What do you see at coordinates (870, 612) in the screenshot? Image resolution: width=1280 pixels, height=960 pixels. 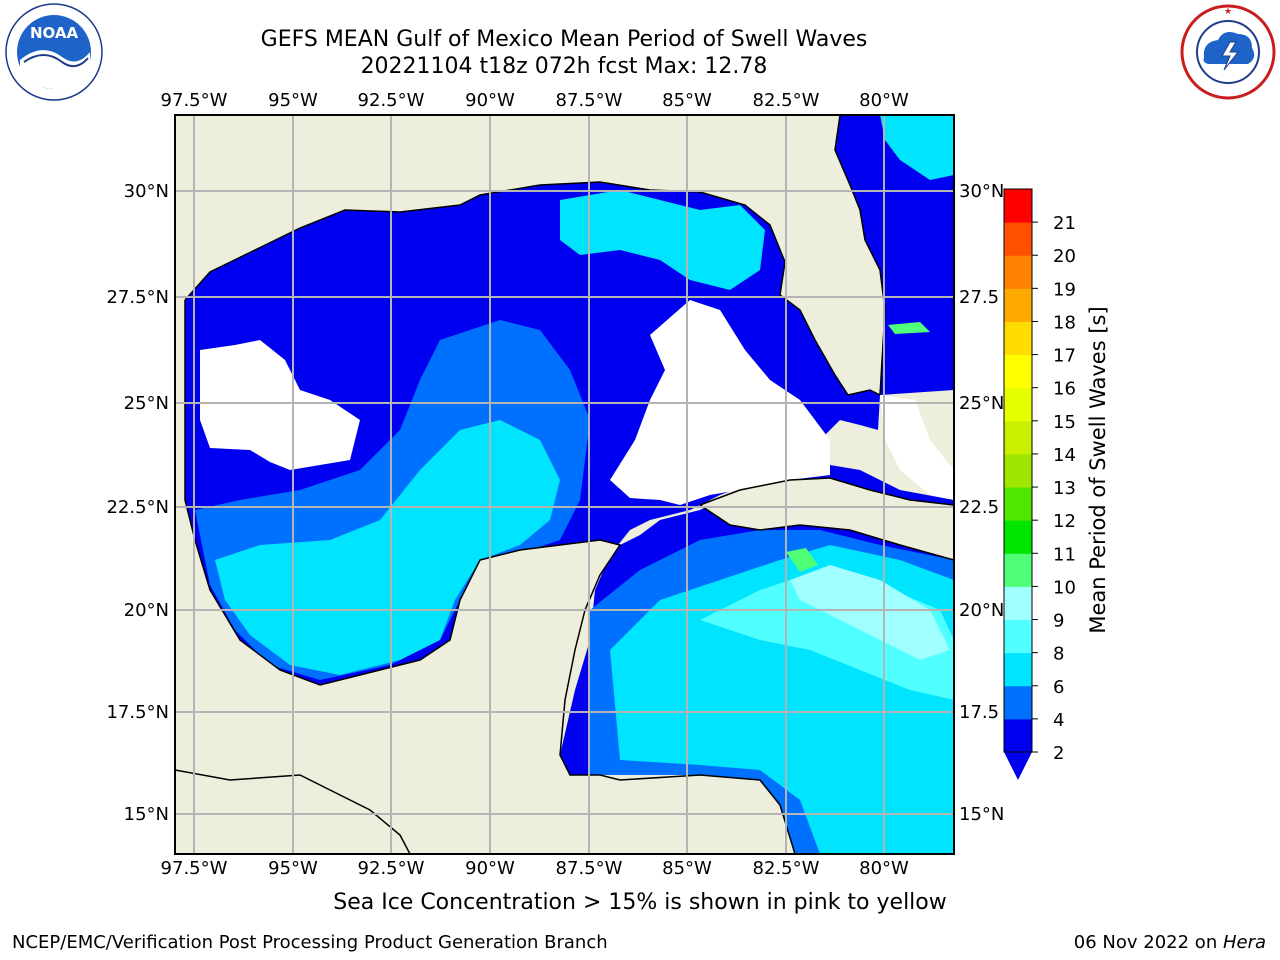 I see `contour-9s-caribbean` at bounding box center [870, 612].